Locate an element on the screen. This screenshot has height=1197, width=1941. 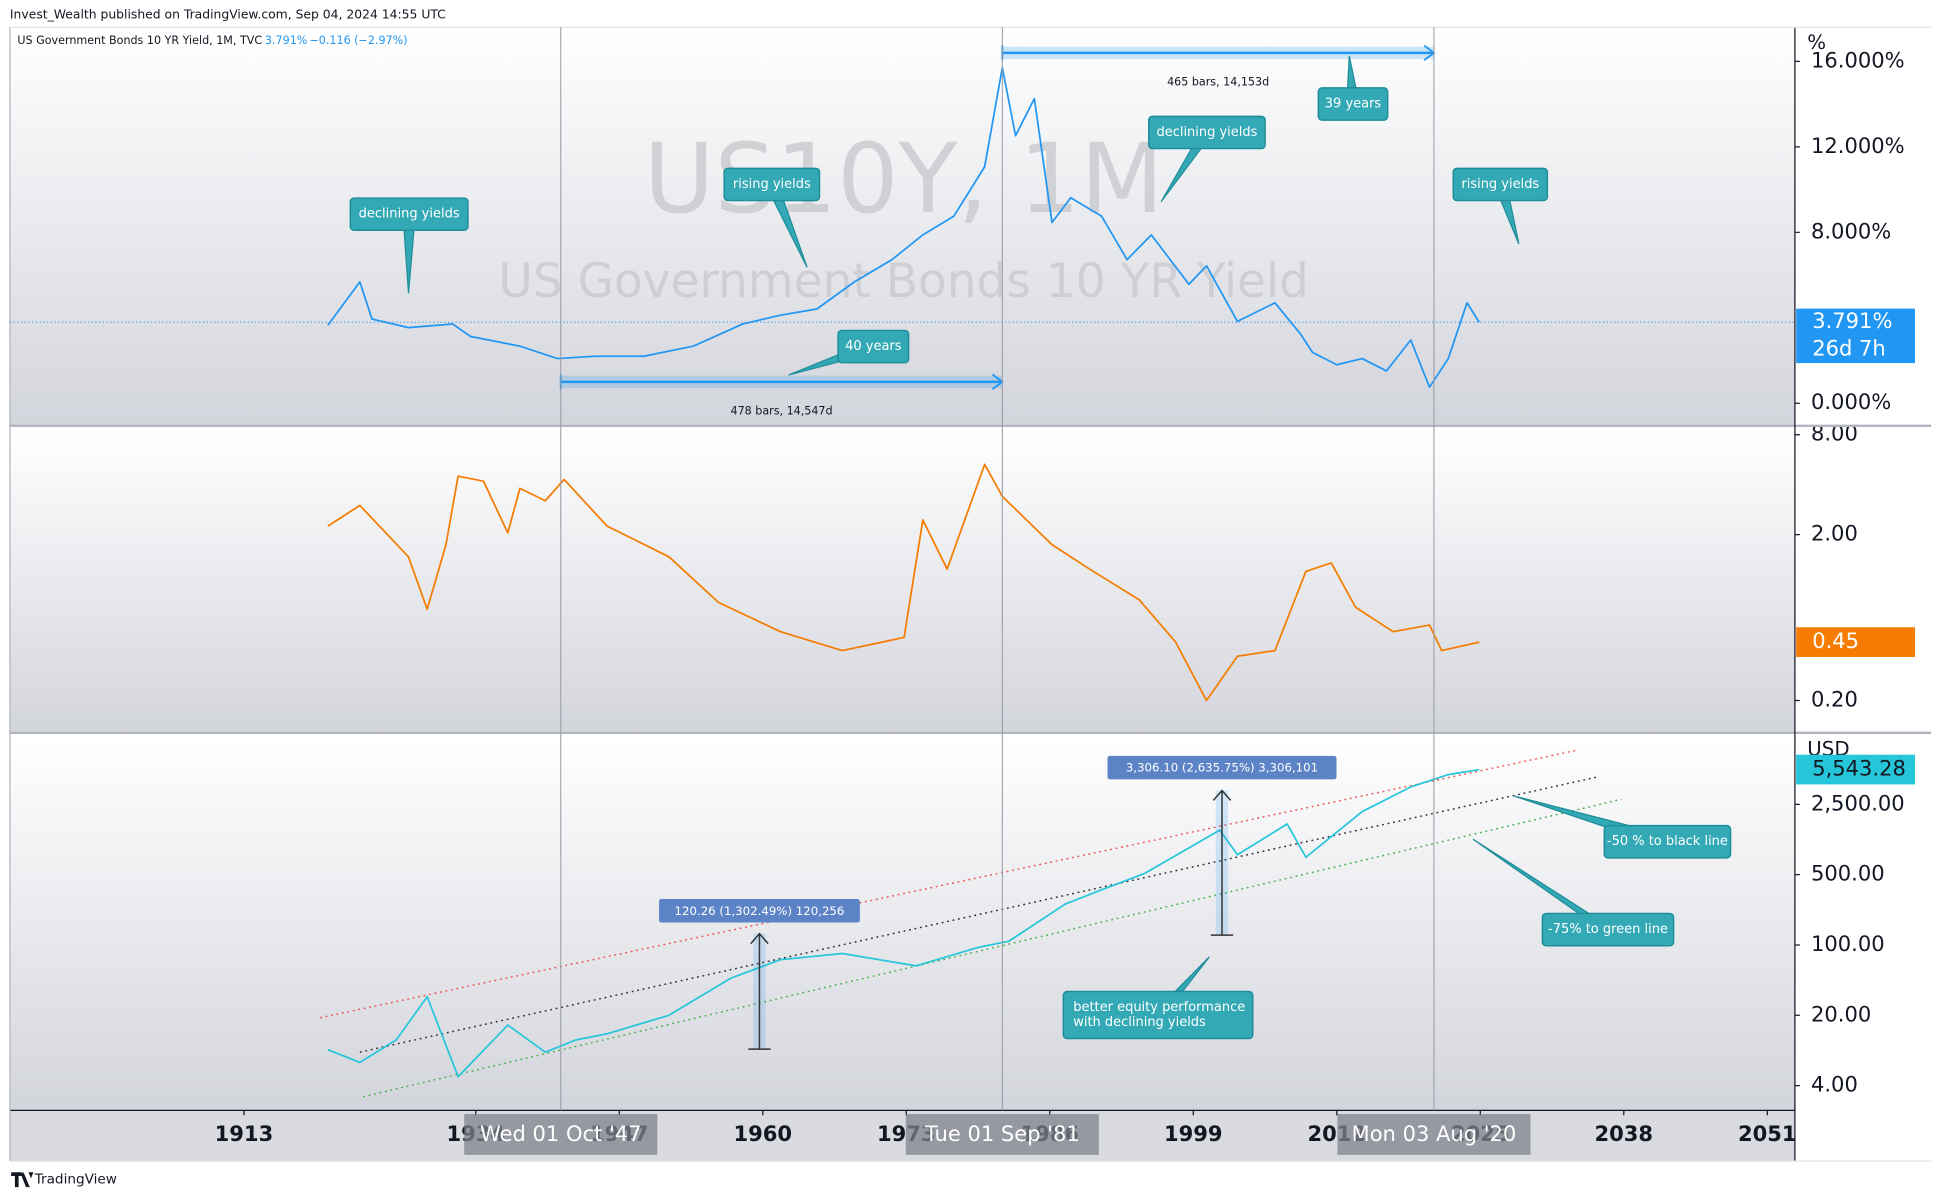
price-axis: 0.20 2.00 8.00 is located at coordinates (1826, 566).